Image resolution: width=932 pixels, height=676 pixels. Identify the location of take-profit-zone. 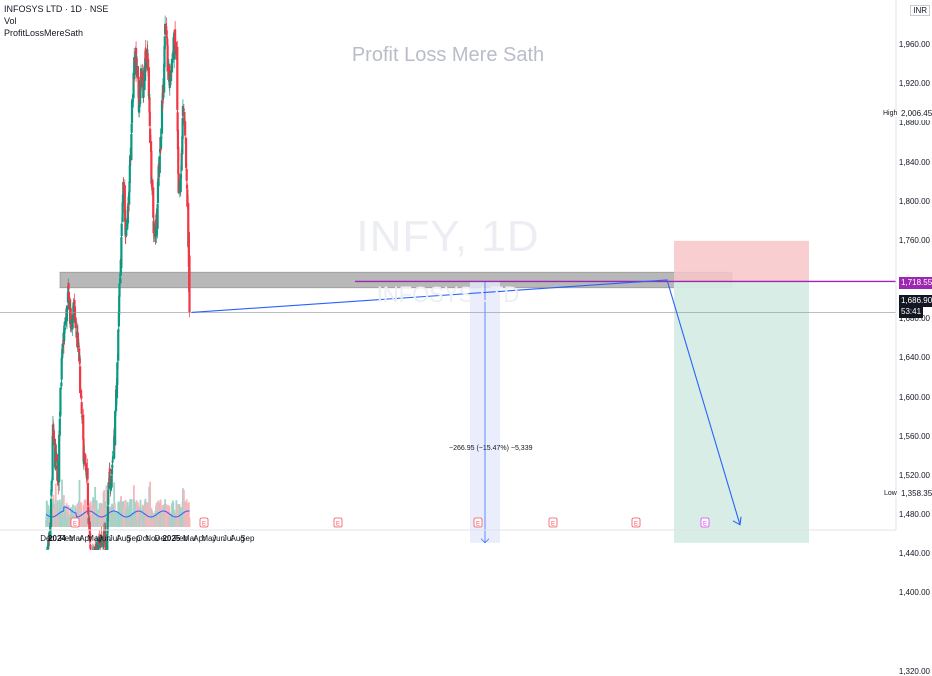
(741, 412).